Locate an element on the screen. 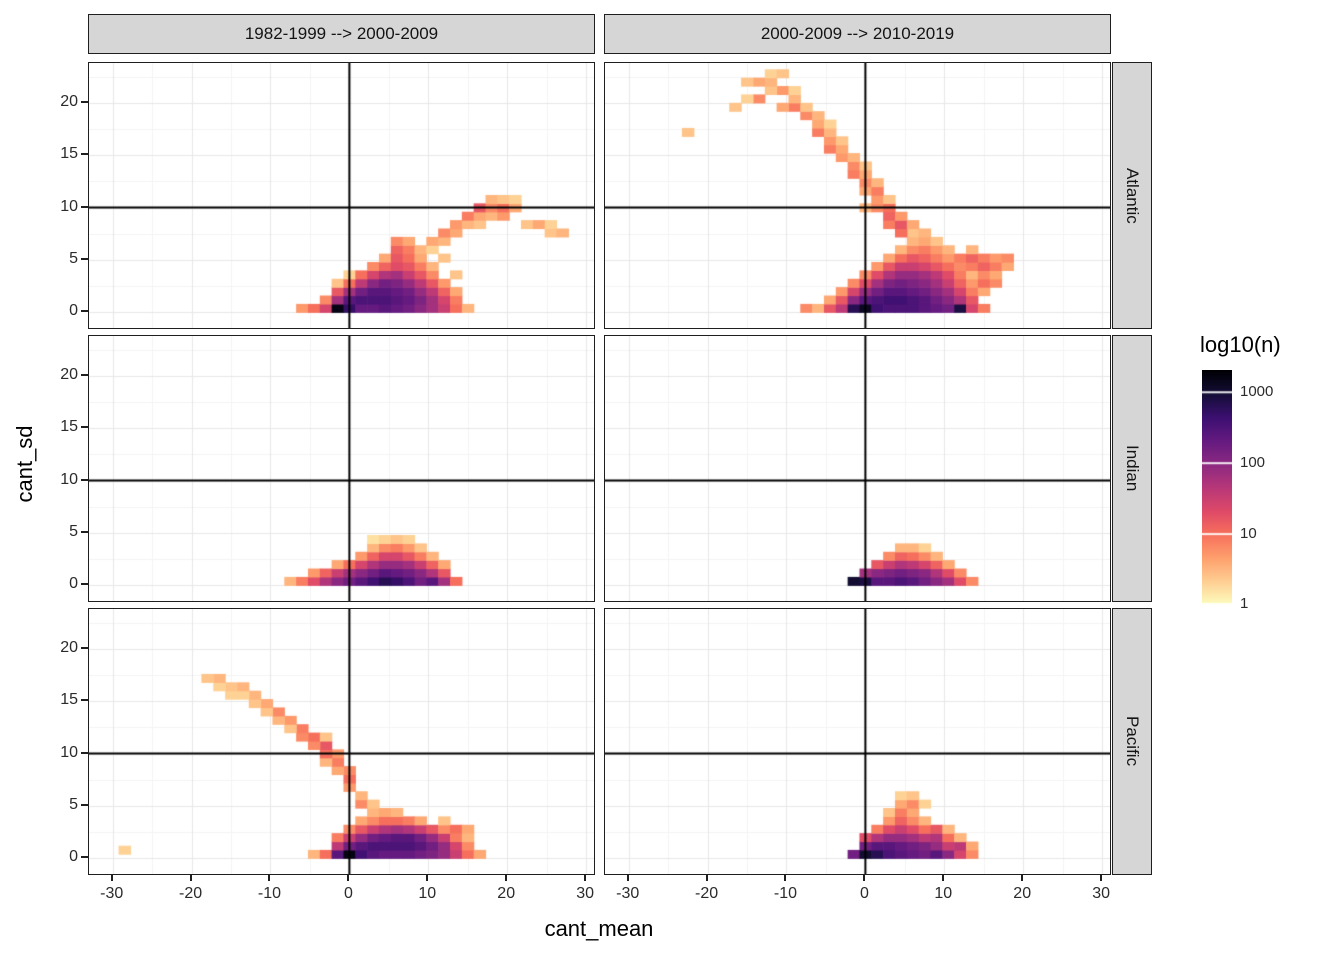 The width and height of the screenshot is (1344, 960). facet-col-strip-1: 1982-1999 --> 2000-2009 is located at coordinates (341, 34).